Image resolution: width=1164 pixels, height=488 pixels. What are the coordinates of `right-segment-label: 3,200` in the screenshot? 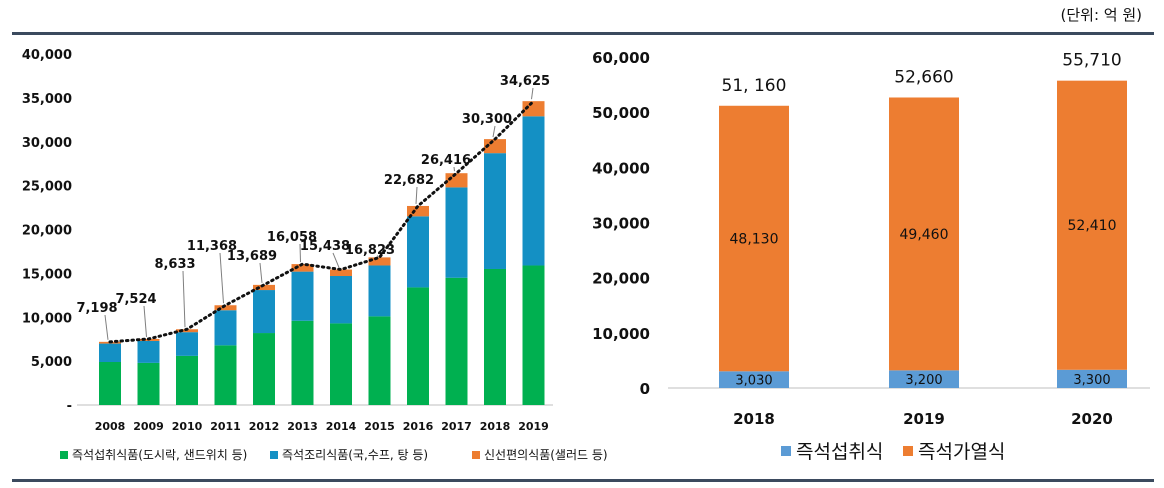 It's located at (923, 380).